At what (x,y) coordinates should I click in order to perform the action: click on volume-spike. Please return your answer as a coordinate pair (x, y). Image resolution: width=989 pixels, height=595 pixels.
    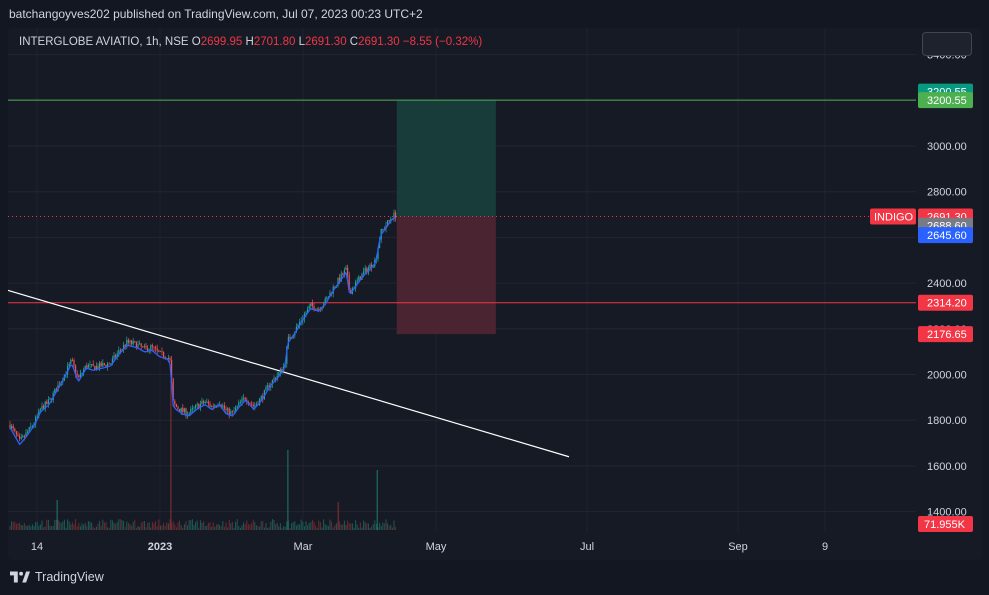
    Looking at the image, I should click on (57, 515).